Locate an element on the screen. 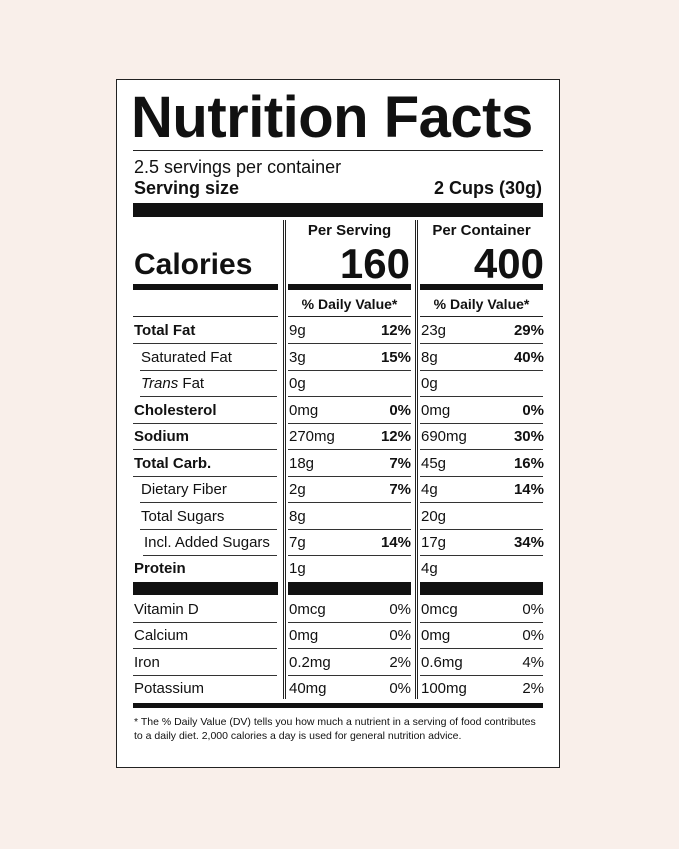  nutrient-row: Trans Fat 0g 0g is located at coordinates (339, 384).